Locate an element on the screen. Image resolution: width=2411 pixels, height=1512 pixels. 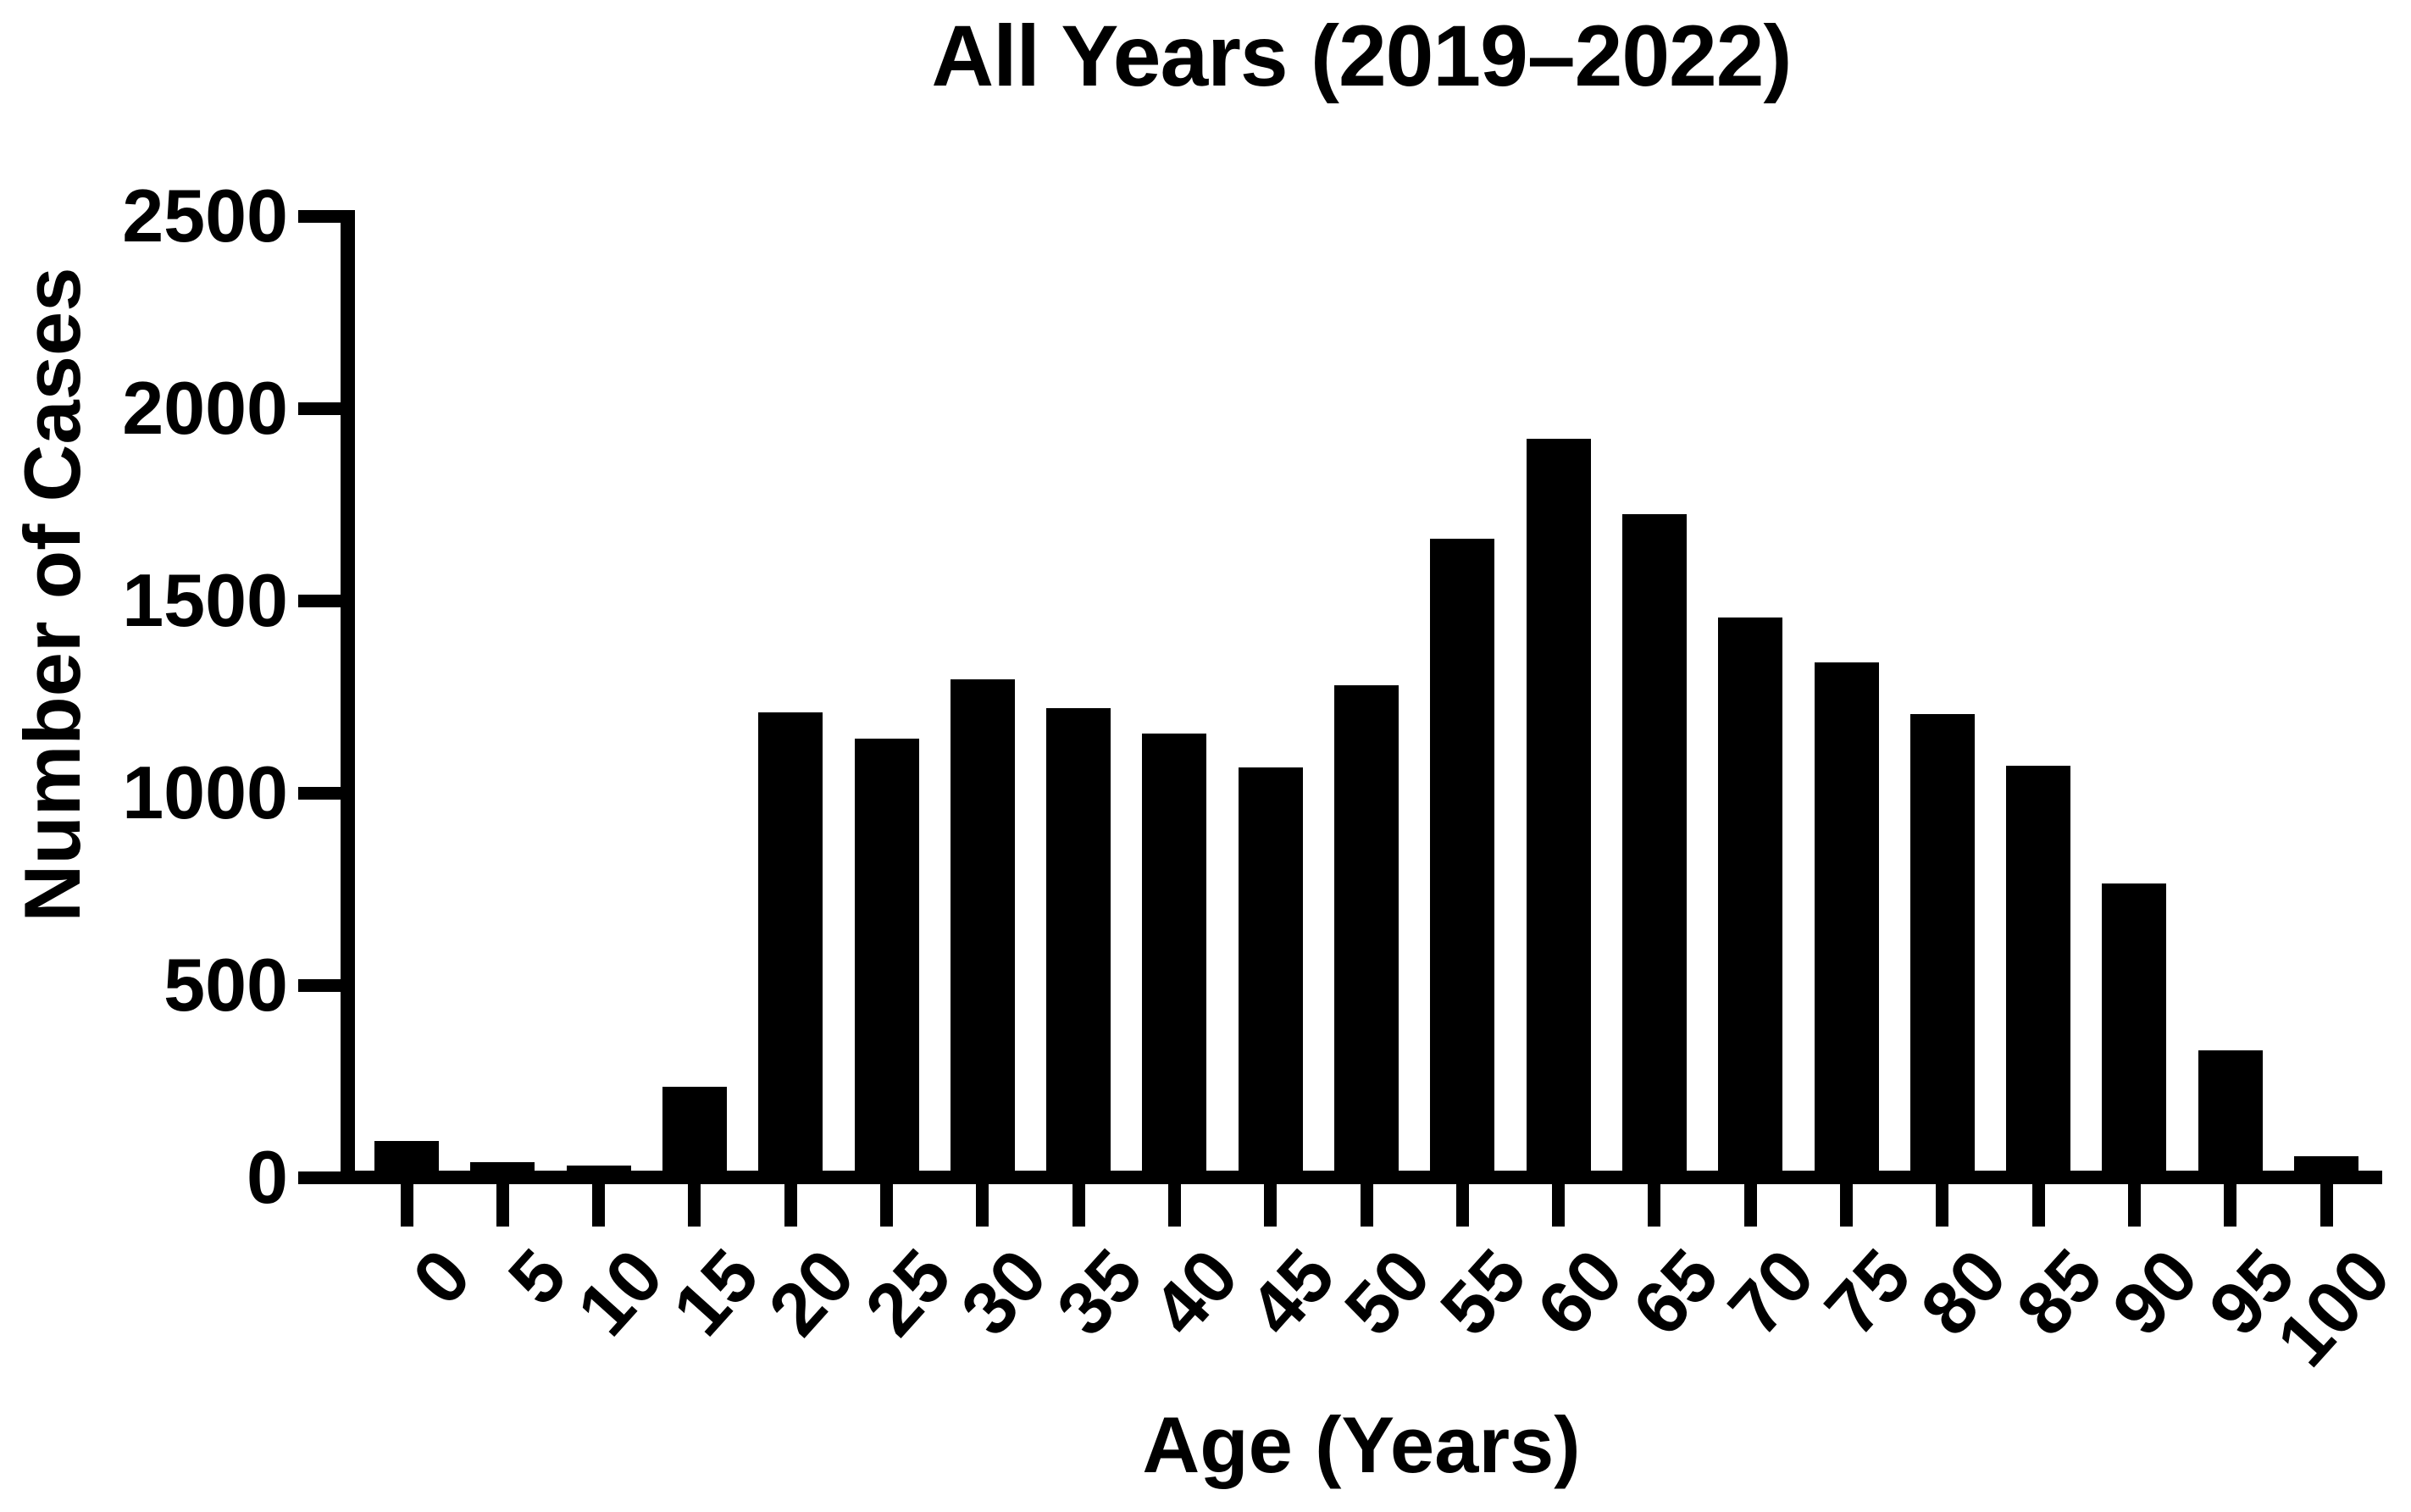
x-tick-label: 5 is located at coordinates (537, 1276).